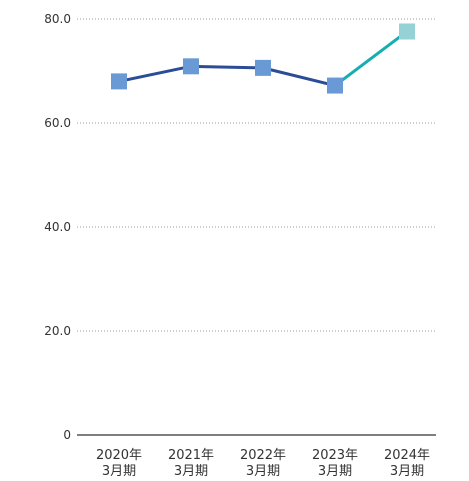 This screenshot has width=469, height=481. What do you see at coordinates (191, 463) in the screenshot?
I see `x-tick-label: 2021年 3月期` at bounding box center [191, 463].